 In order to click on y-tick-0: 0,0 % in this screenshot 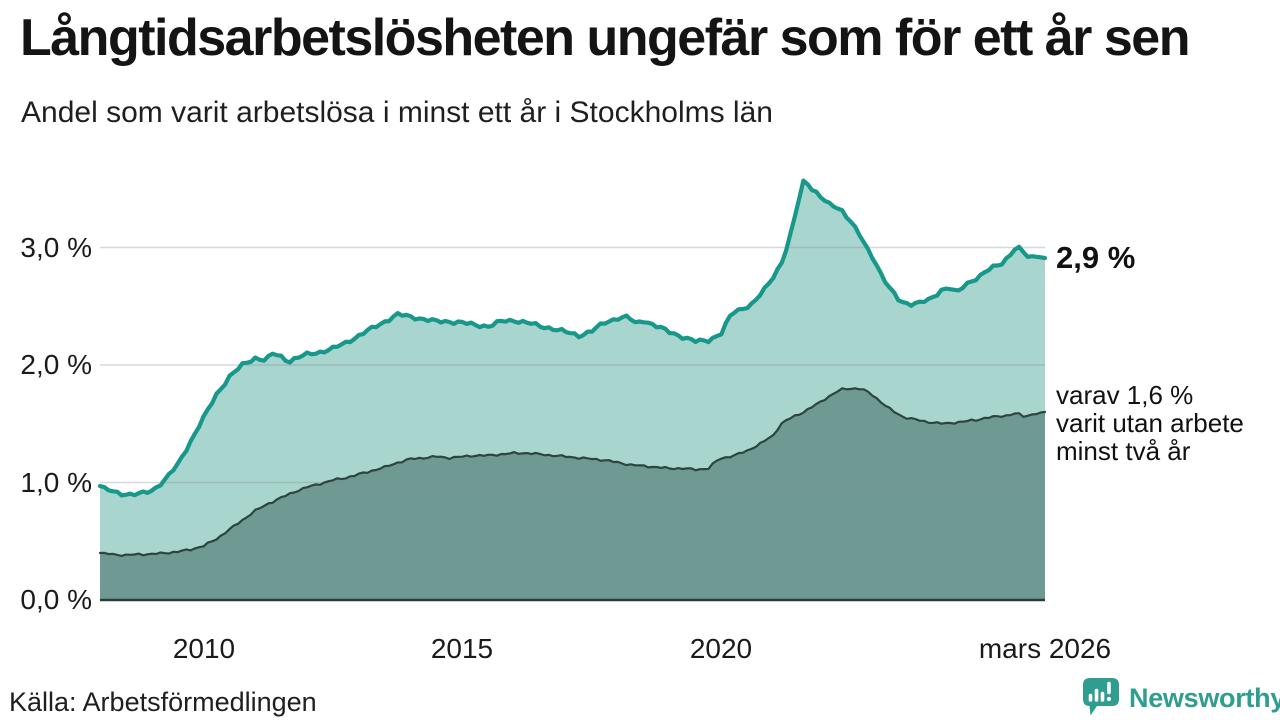, I will do `click(56, 599)`.